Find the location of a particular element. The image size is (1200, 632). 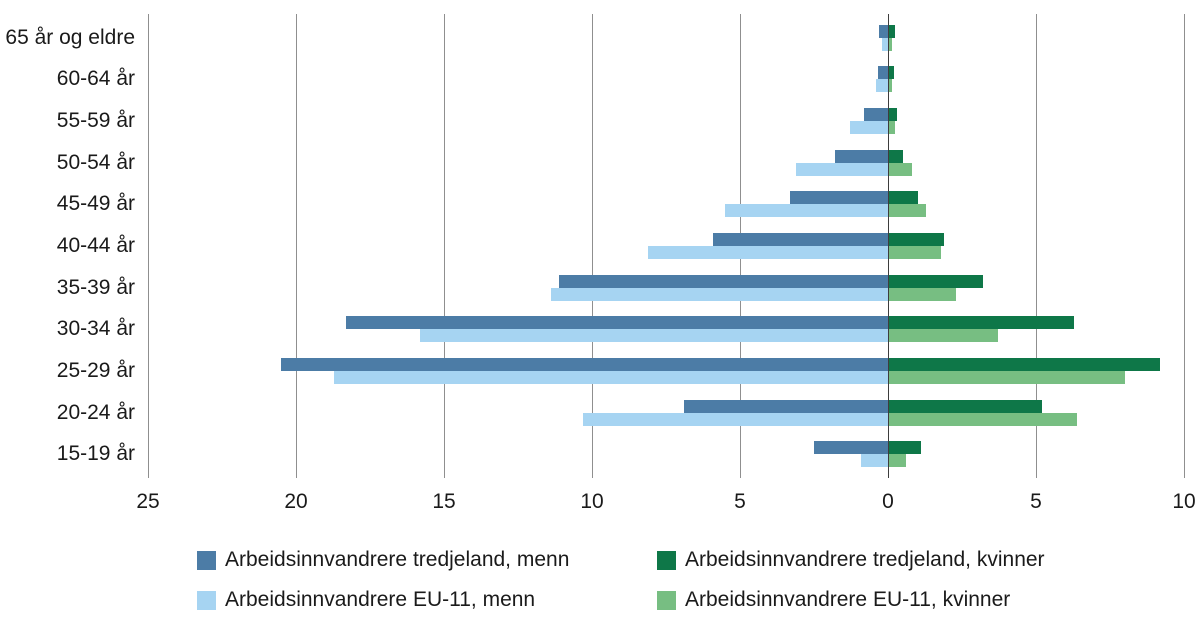

y-axis-label: 20-24 år is located at coordinates (95, 412).